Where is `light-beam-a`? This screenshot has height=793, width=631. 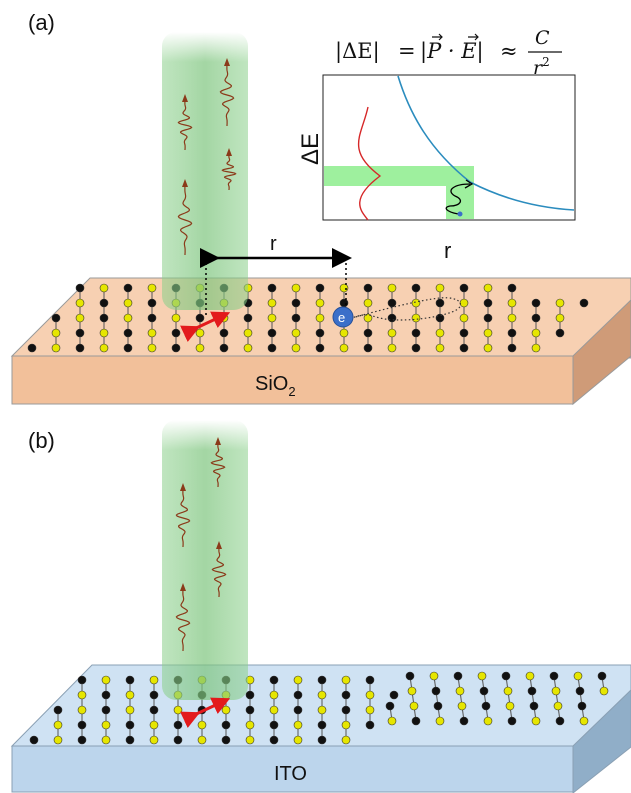
light-beam-a is located at coordinates (205, 171).